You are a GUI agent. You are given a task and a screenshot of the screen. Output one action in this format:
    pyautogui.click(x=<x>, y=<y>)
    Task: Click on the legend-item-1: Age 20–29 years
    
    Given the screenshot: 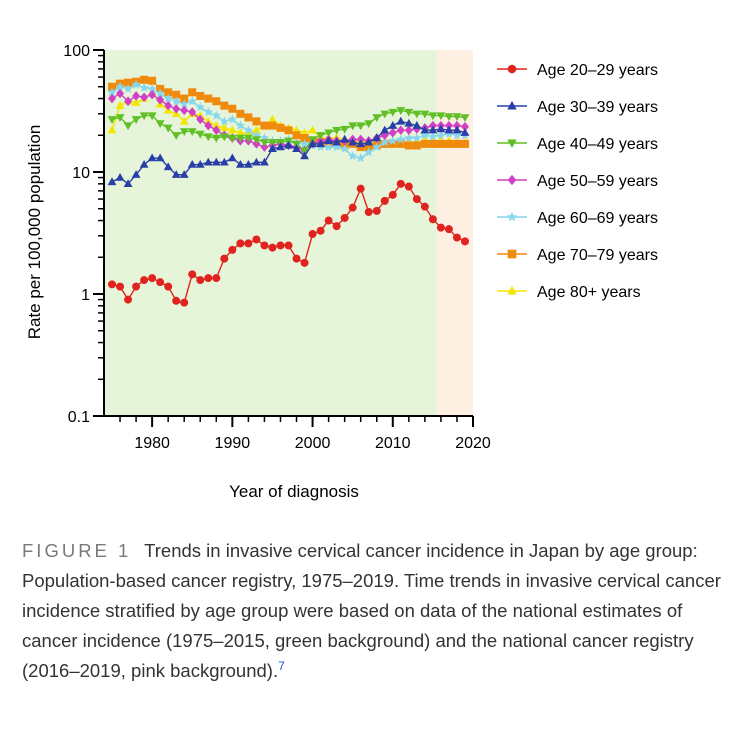 What is the action you would take?
    pyautogui.click(x=577, y=70)
    